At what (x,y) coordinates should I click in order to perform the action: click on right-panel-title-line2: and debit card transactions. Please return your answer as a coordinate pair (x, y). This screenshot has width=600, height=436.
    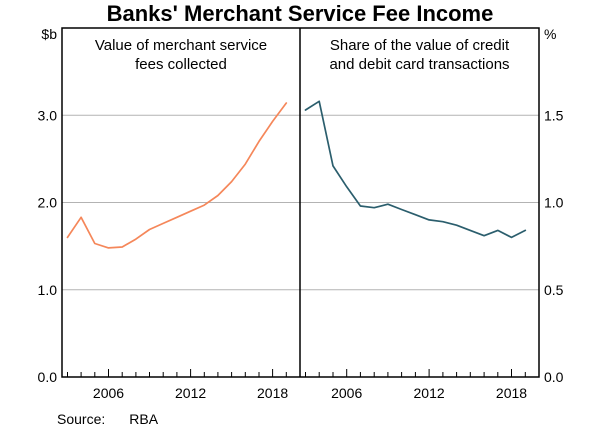
    Looking at the image, I should click on (419, 64).